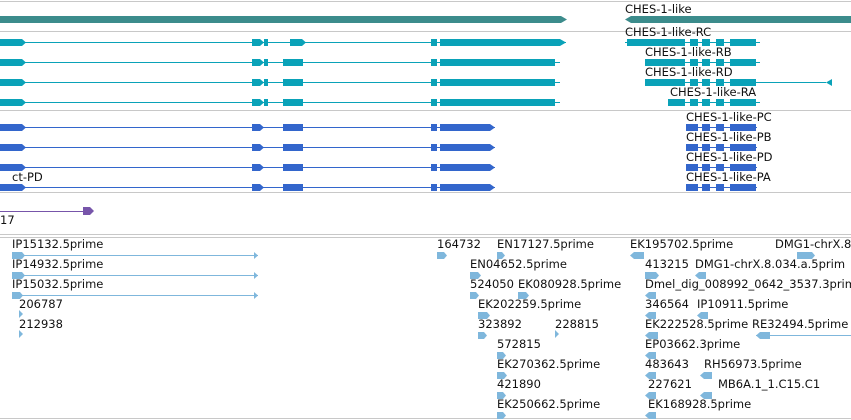  Describe the element at coordinates (577, 324) in the screenshot. I see `est-label: 228815` at that location.